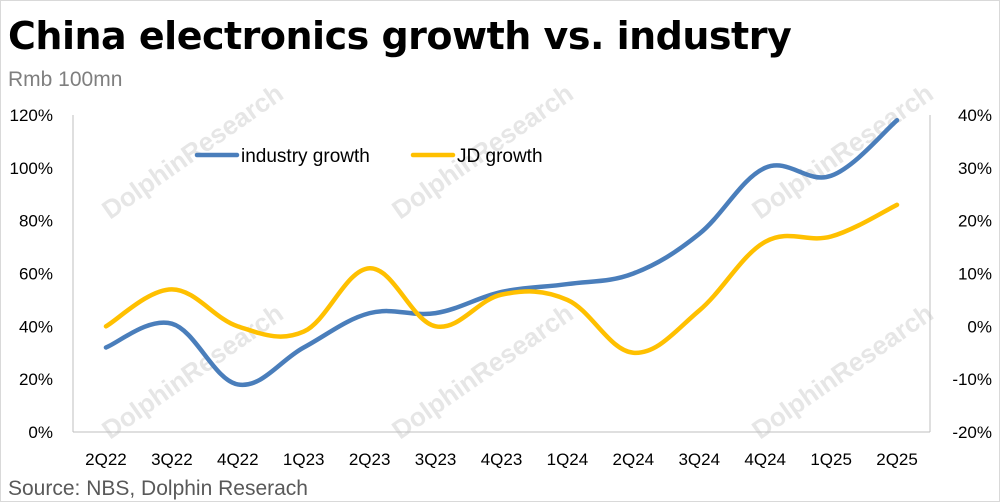 The image size is (1000, 502). Describe the element at coordinates (634, 459) in the screenshot. I see `x-tick-label: 2Q24` at that location.